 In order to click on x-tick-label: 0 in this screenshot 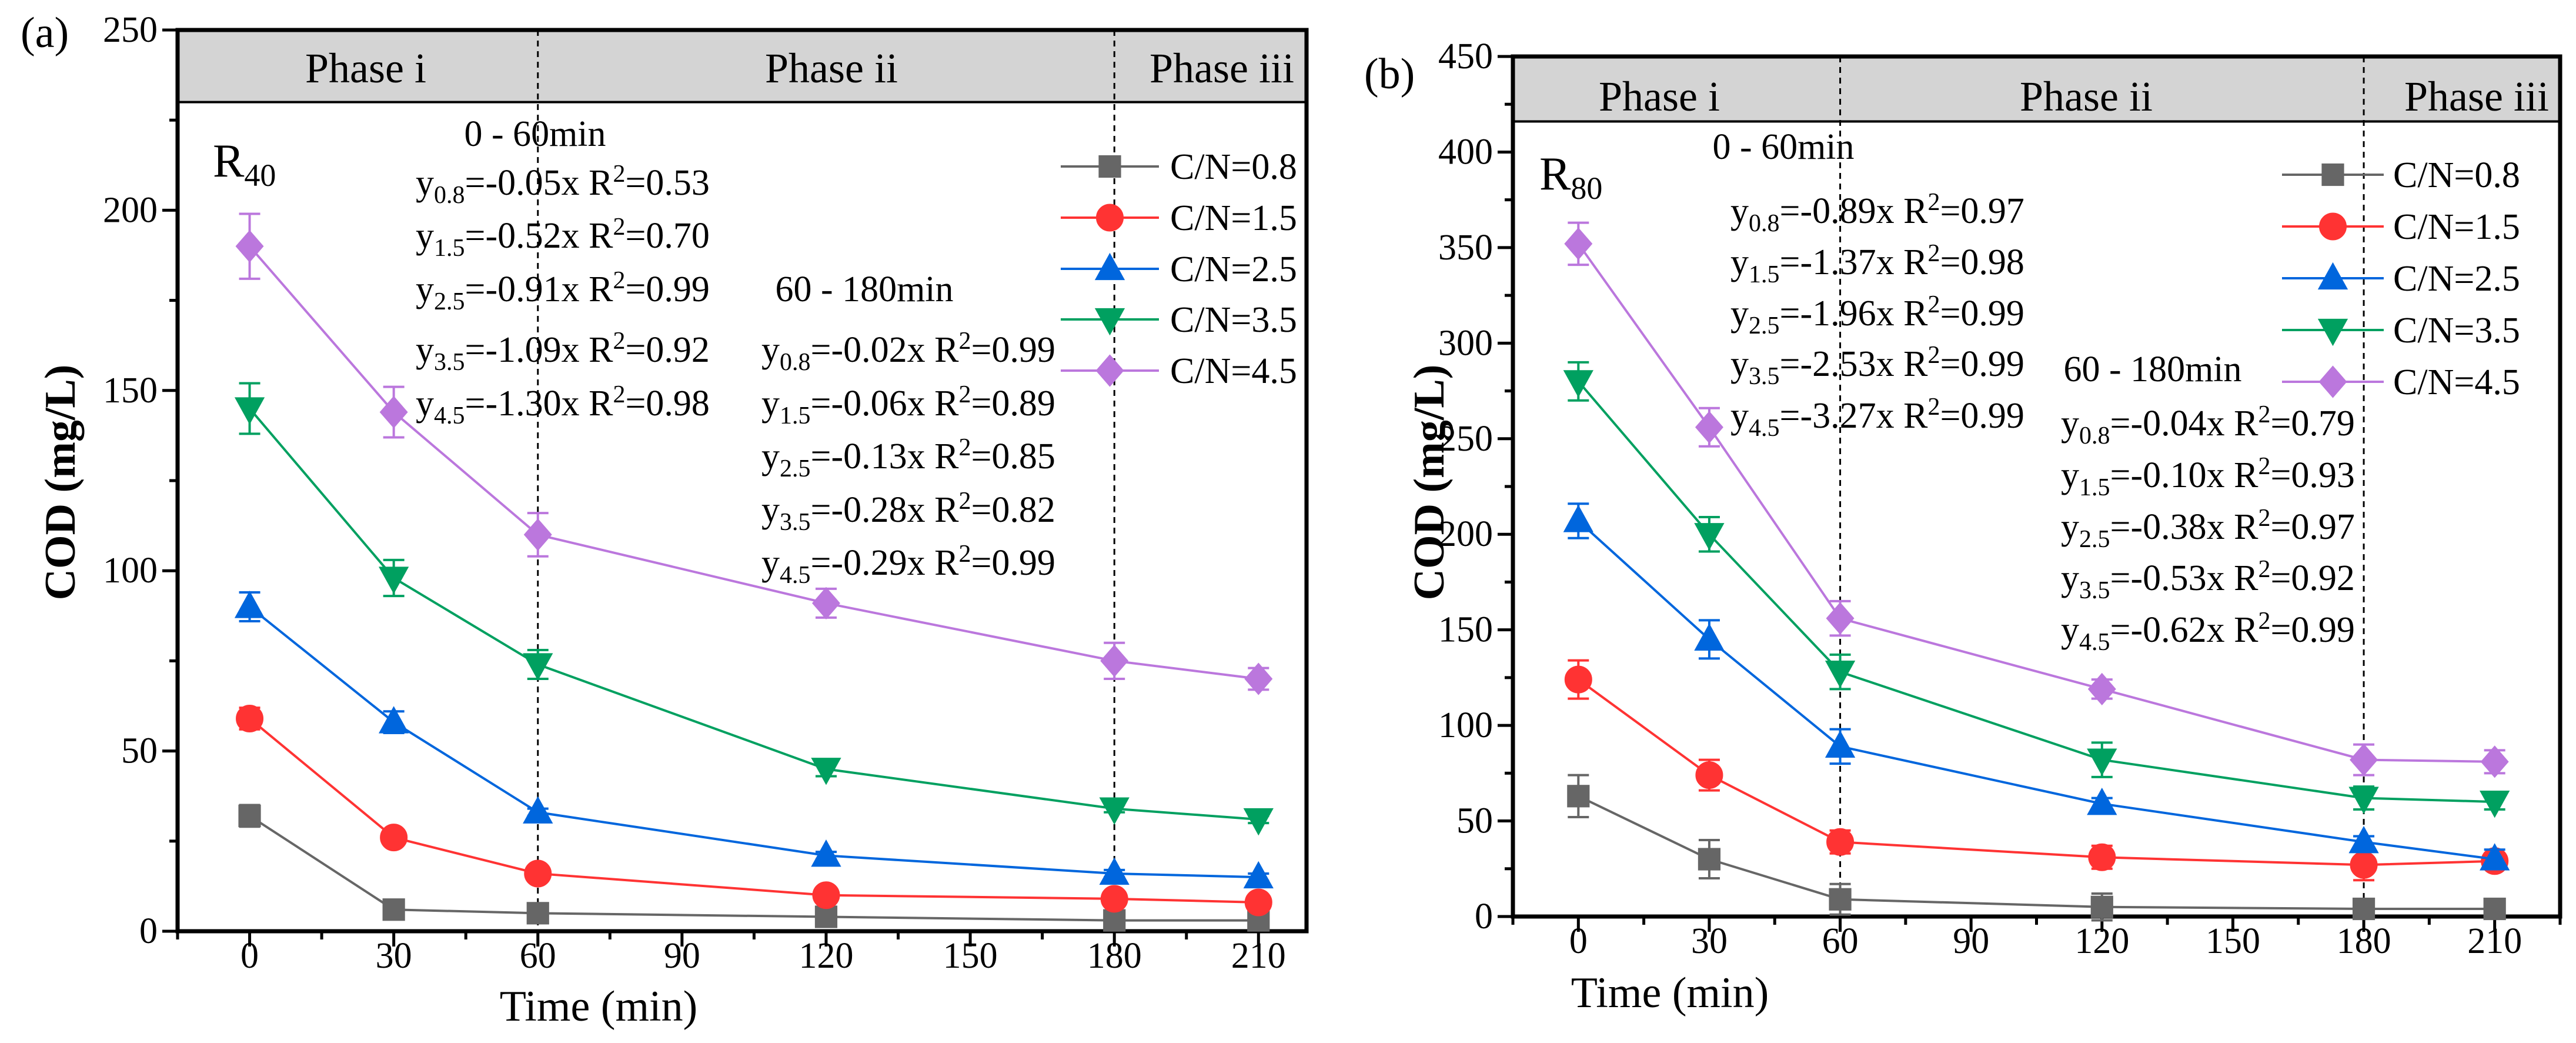, I will do `click(249, 956)`.